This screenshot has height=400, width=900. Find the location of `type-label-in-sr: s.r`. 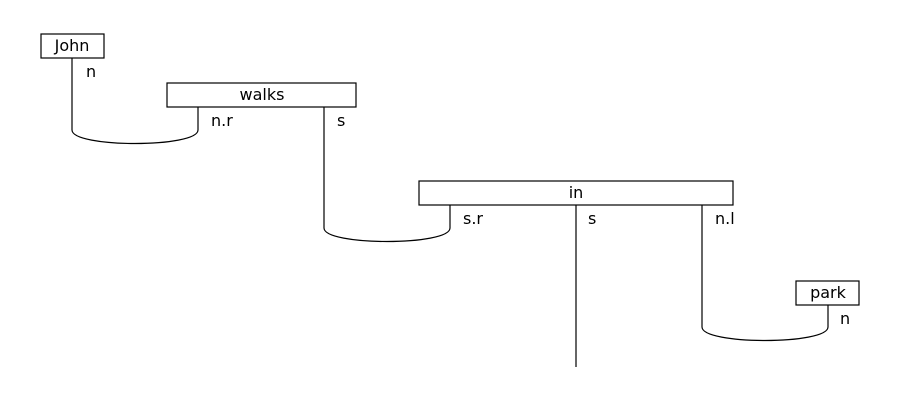

type-label-in-sr: s.r is located at coordinates (473, 218).